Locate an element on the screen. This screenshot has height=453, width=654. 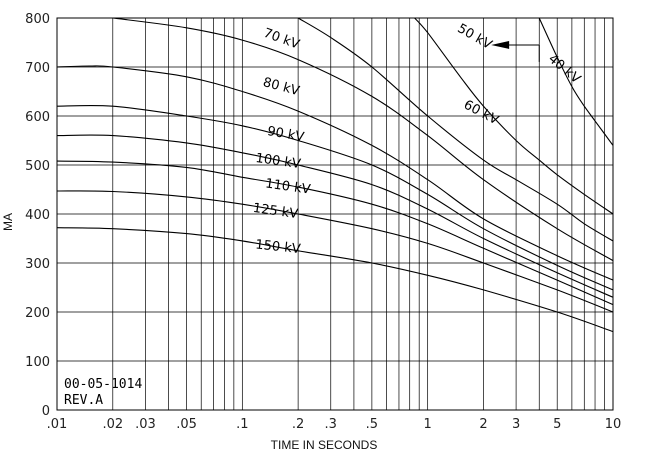
x-tick-label: .5 is located at coordinates (372, 424).